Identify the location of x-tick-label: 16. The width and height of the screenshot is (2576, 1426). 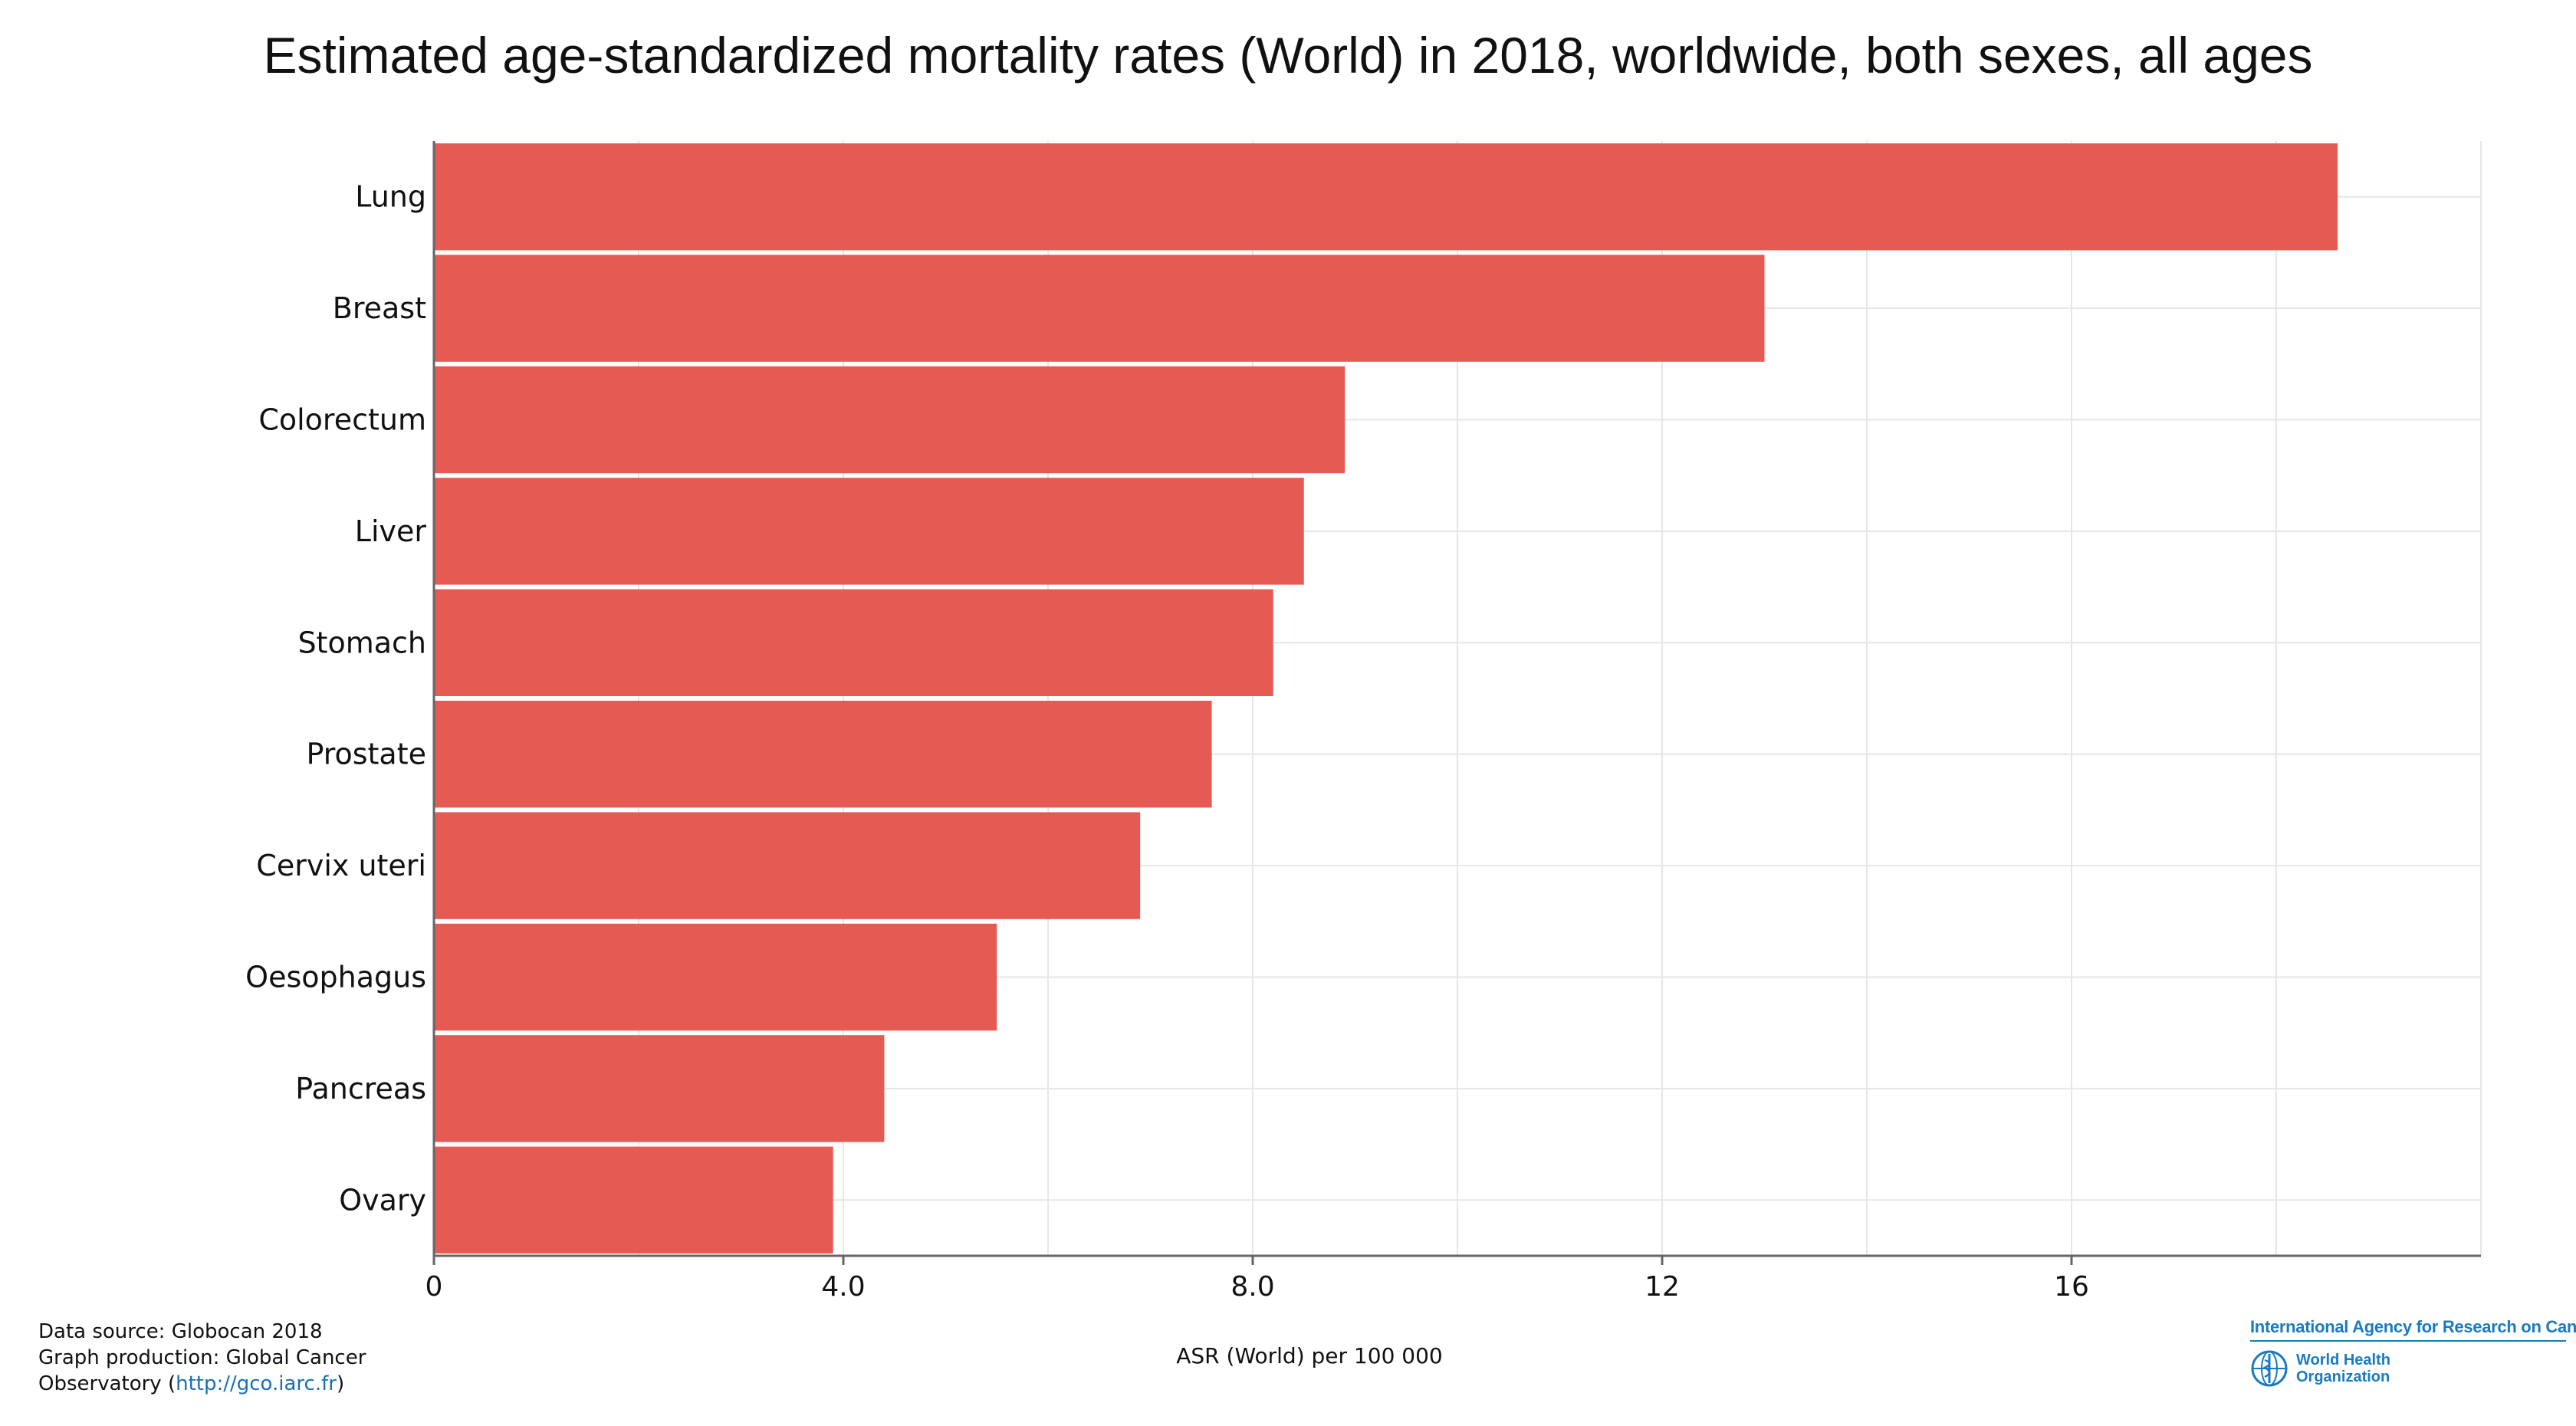
(2071, 1287).